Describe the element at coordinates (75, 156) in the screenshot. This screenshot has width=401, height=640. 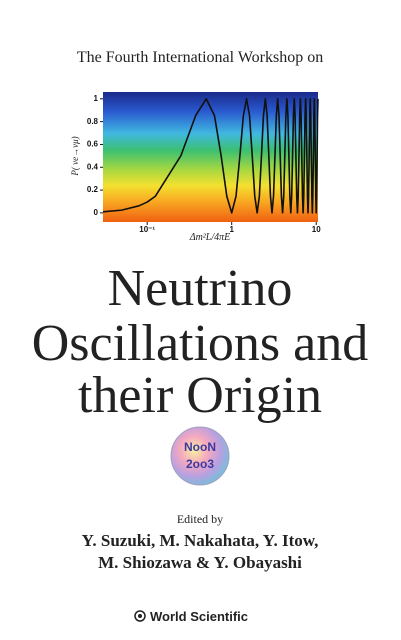
I see `y-axis-label: P( νe→νμ)` at that location.